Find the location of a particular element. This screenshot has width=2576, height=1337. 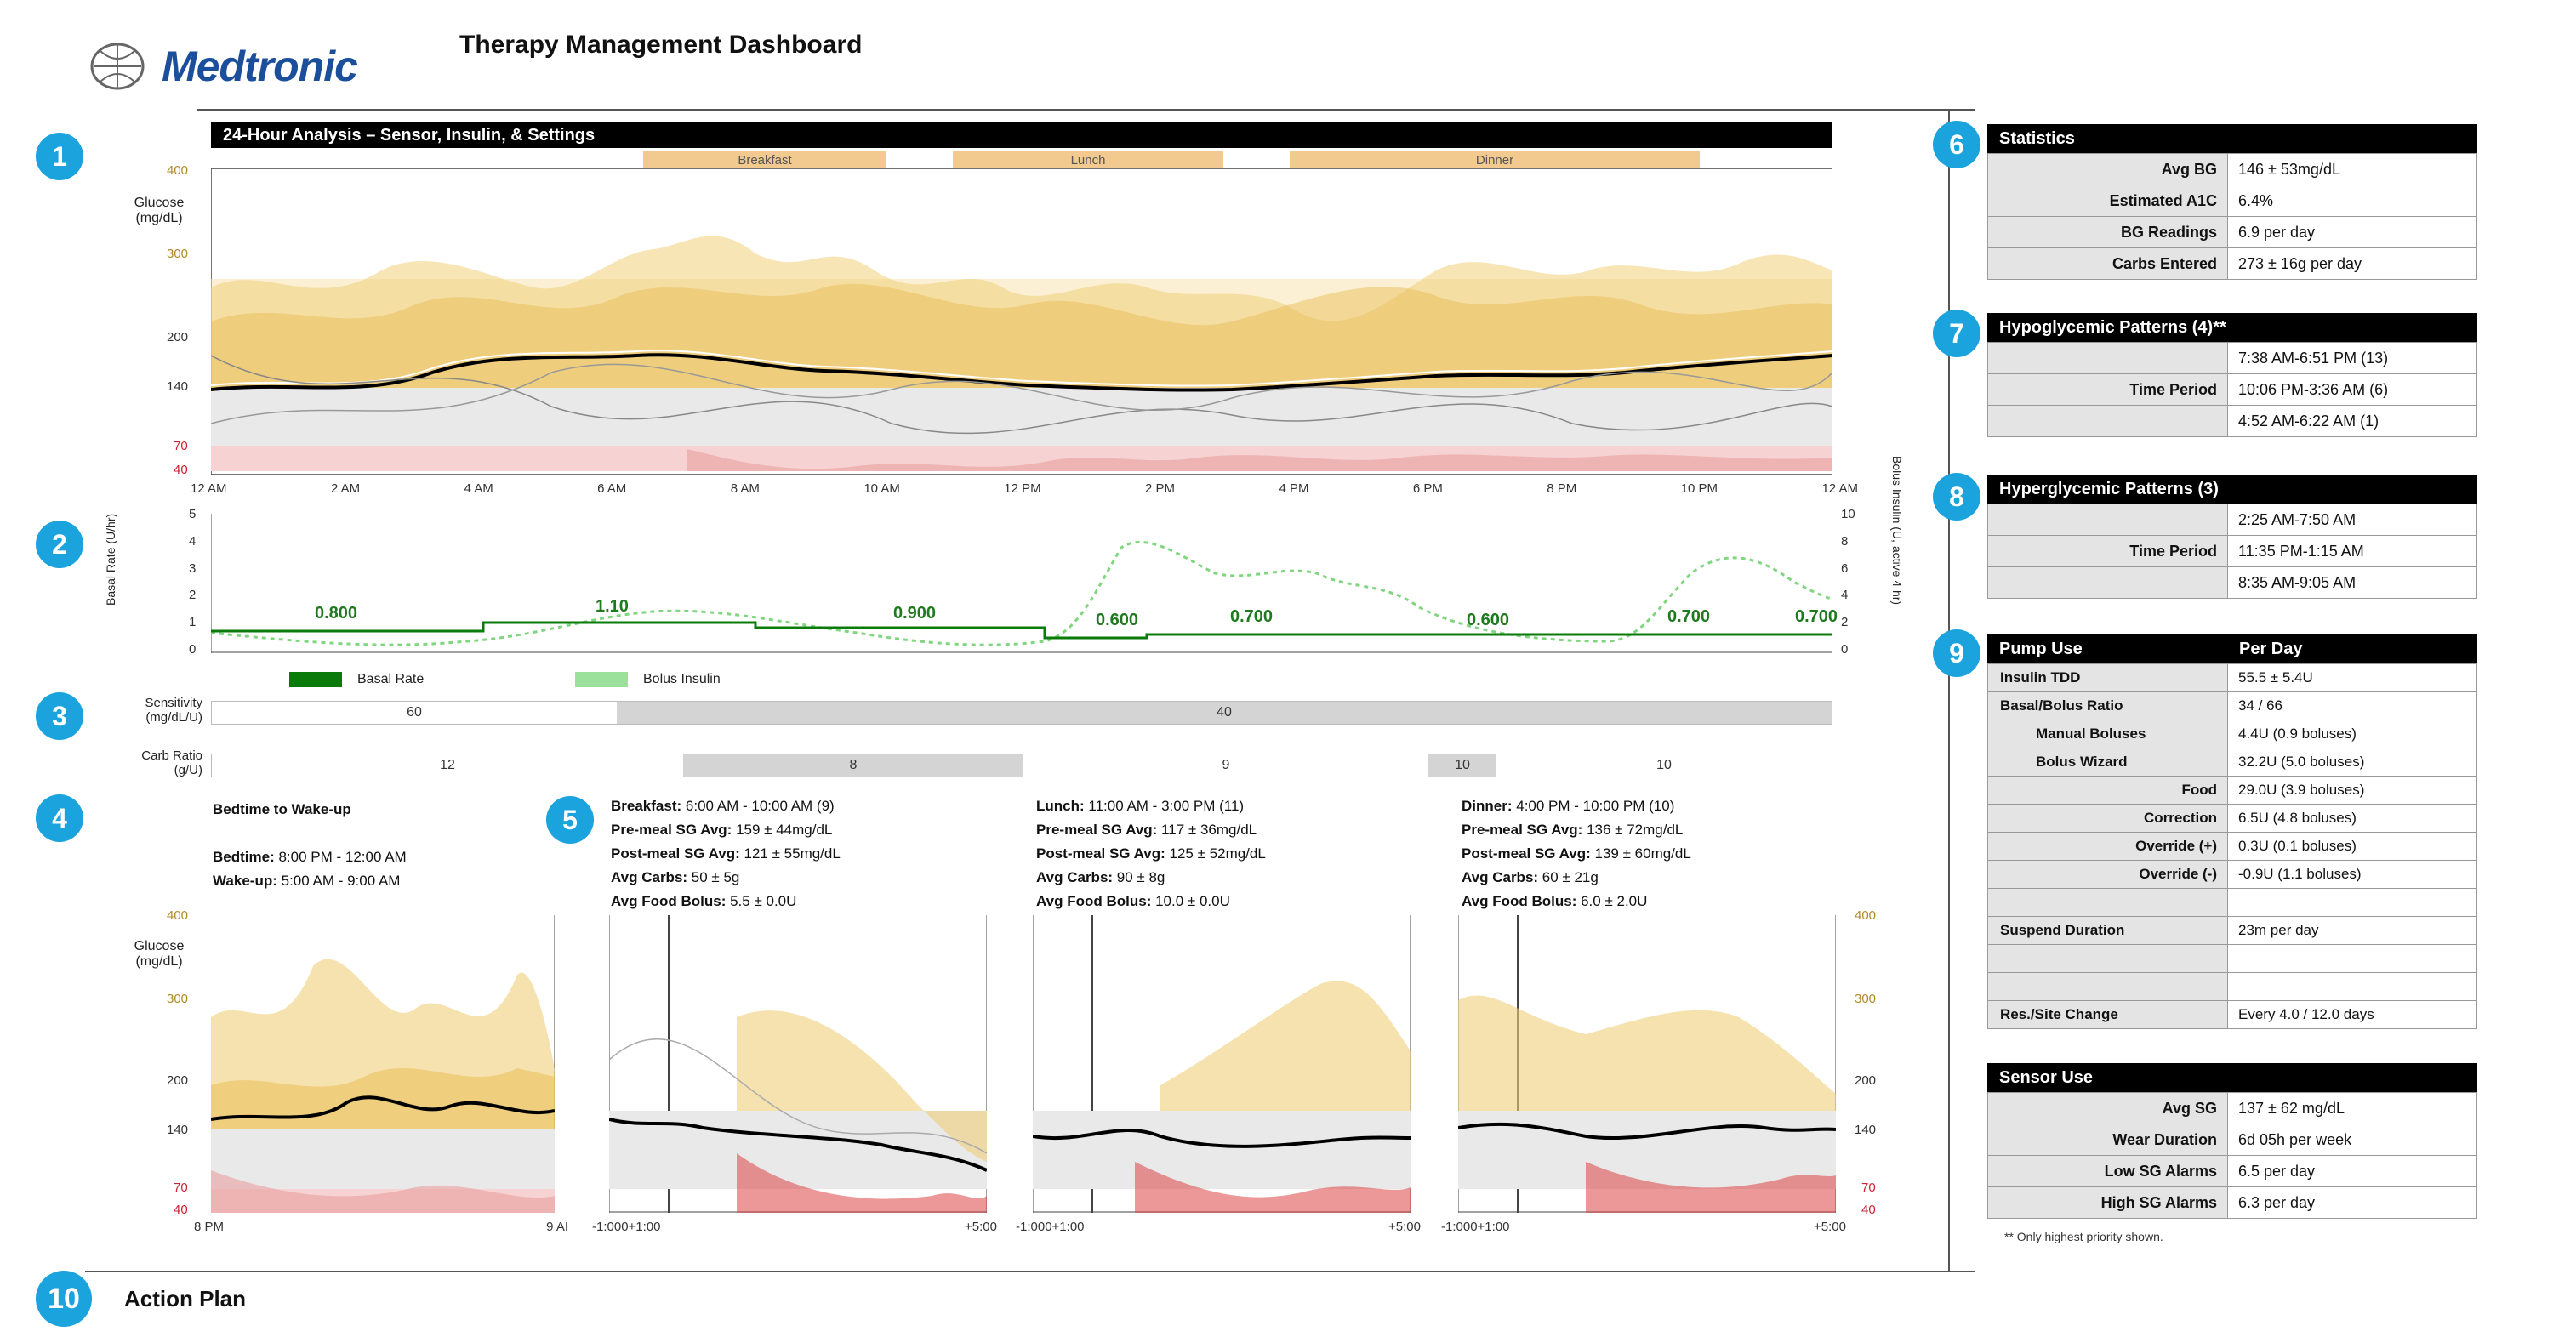

basal-tick: 1 is located at coordinates (193, 622).